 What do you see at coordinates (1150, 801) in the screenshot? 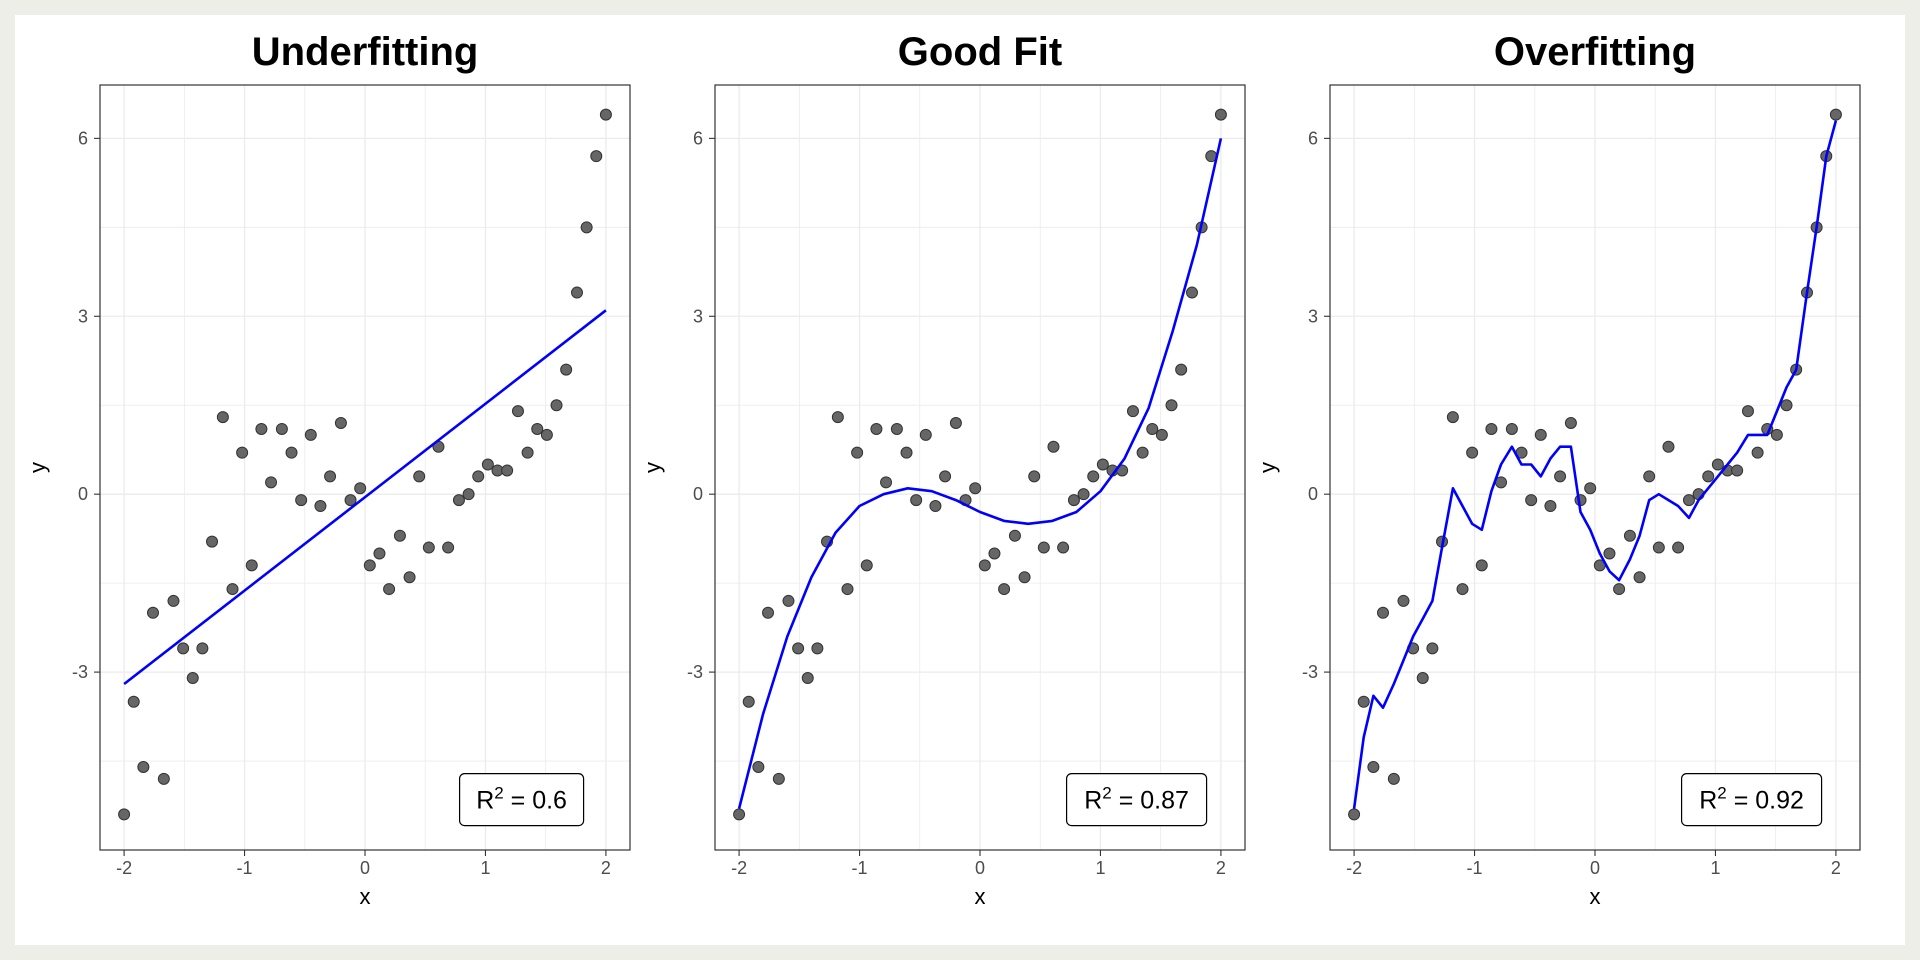
I see `r-squared-value: = 0.87` at bounding box center [1150, 801].